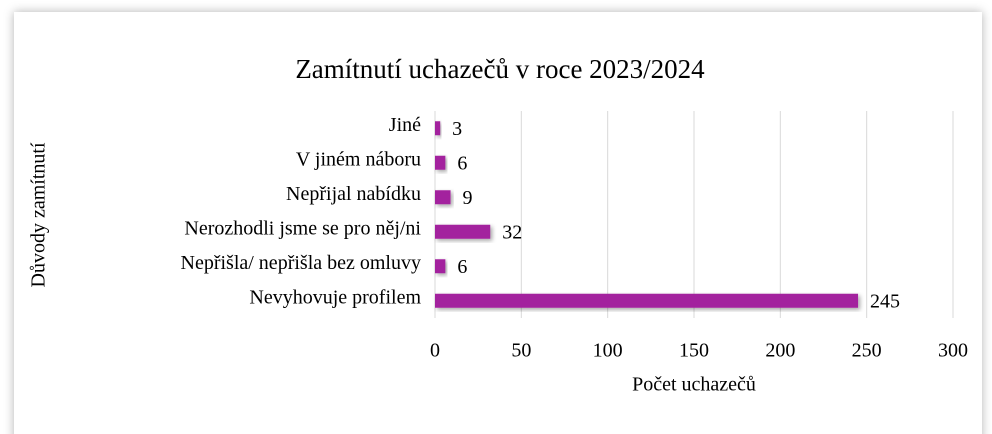  Describe the element at coordinates (353, 194) in the screenshot. I see `y-tick-label: Nepřijal nabídku` at that location.